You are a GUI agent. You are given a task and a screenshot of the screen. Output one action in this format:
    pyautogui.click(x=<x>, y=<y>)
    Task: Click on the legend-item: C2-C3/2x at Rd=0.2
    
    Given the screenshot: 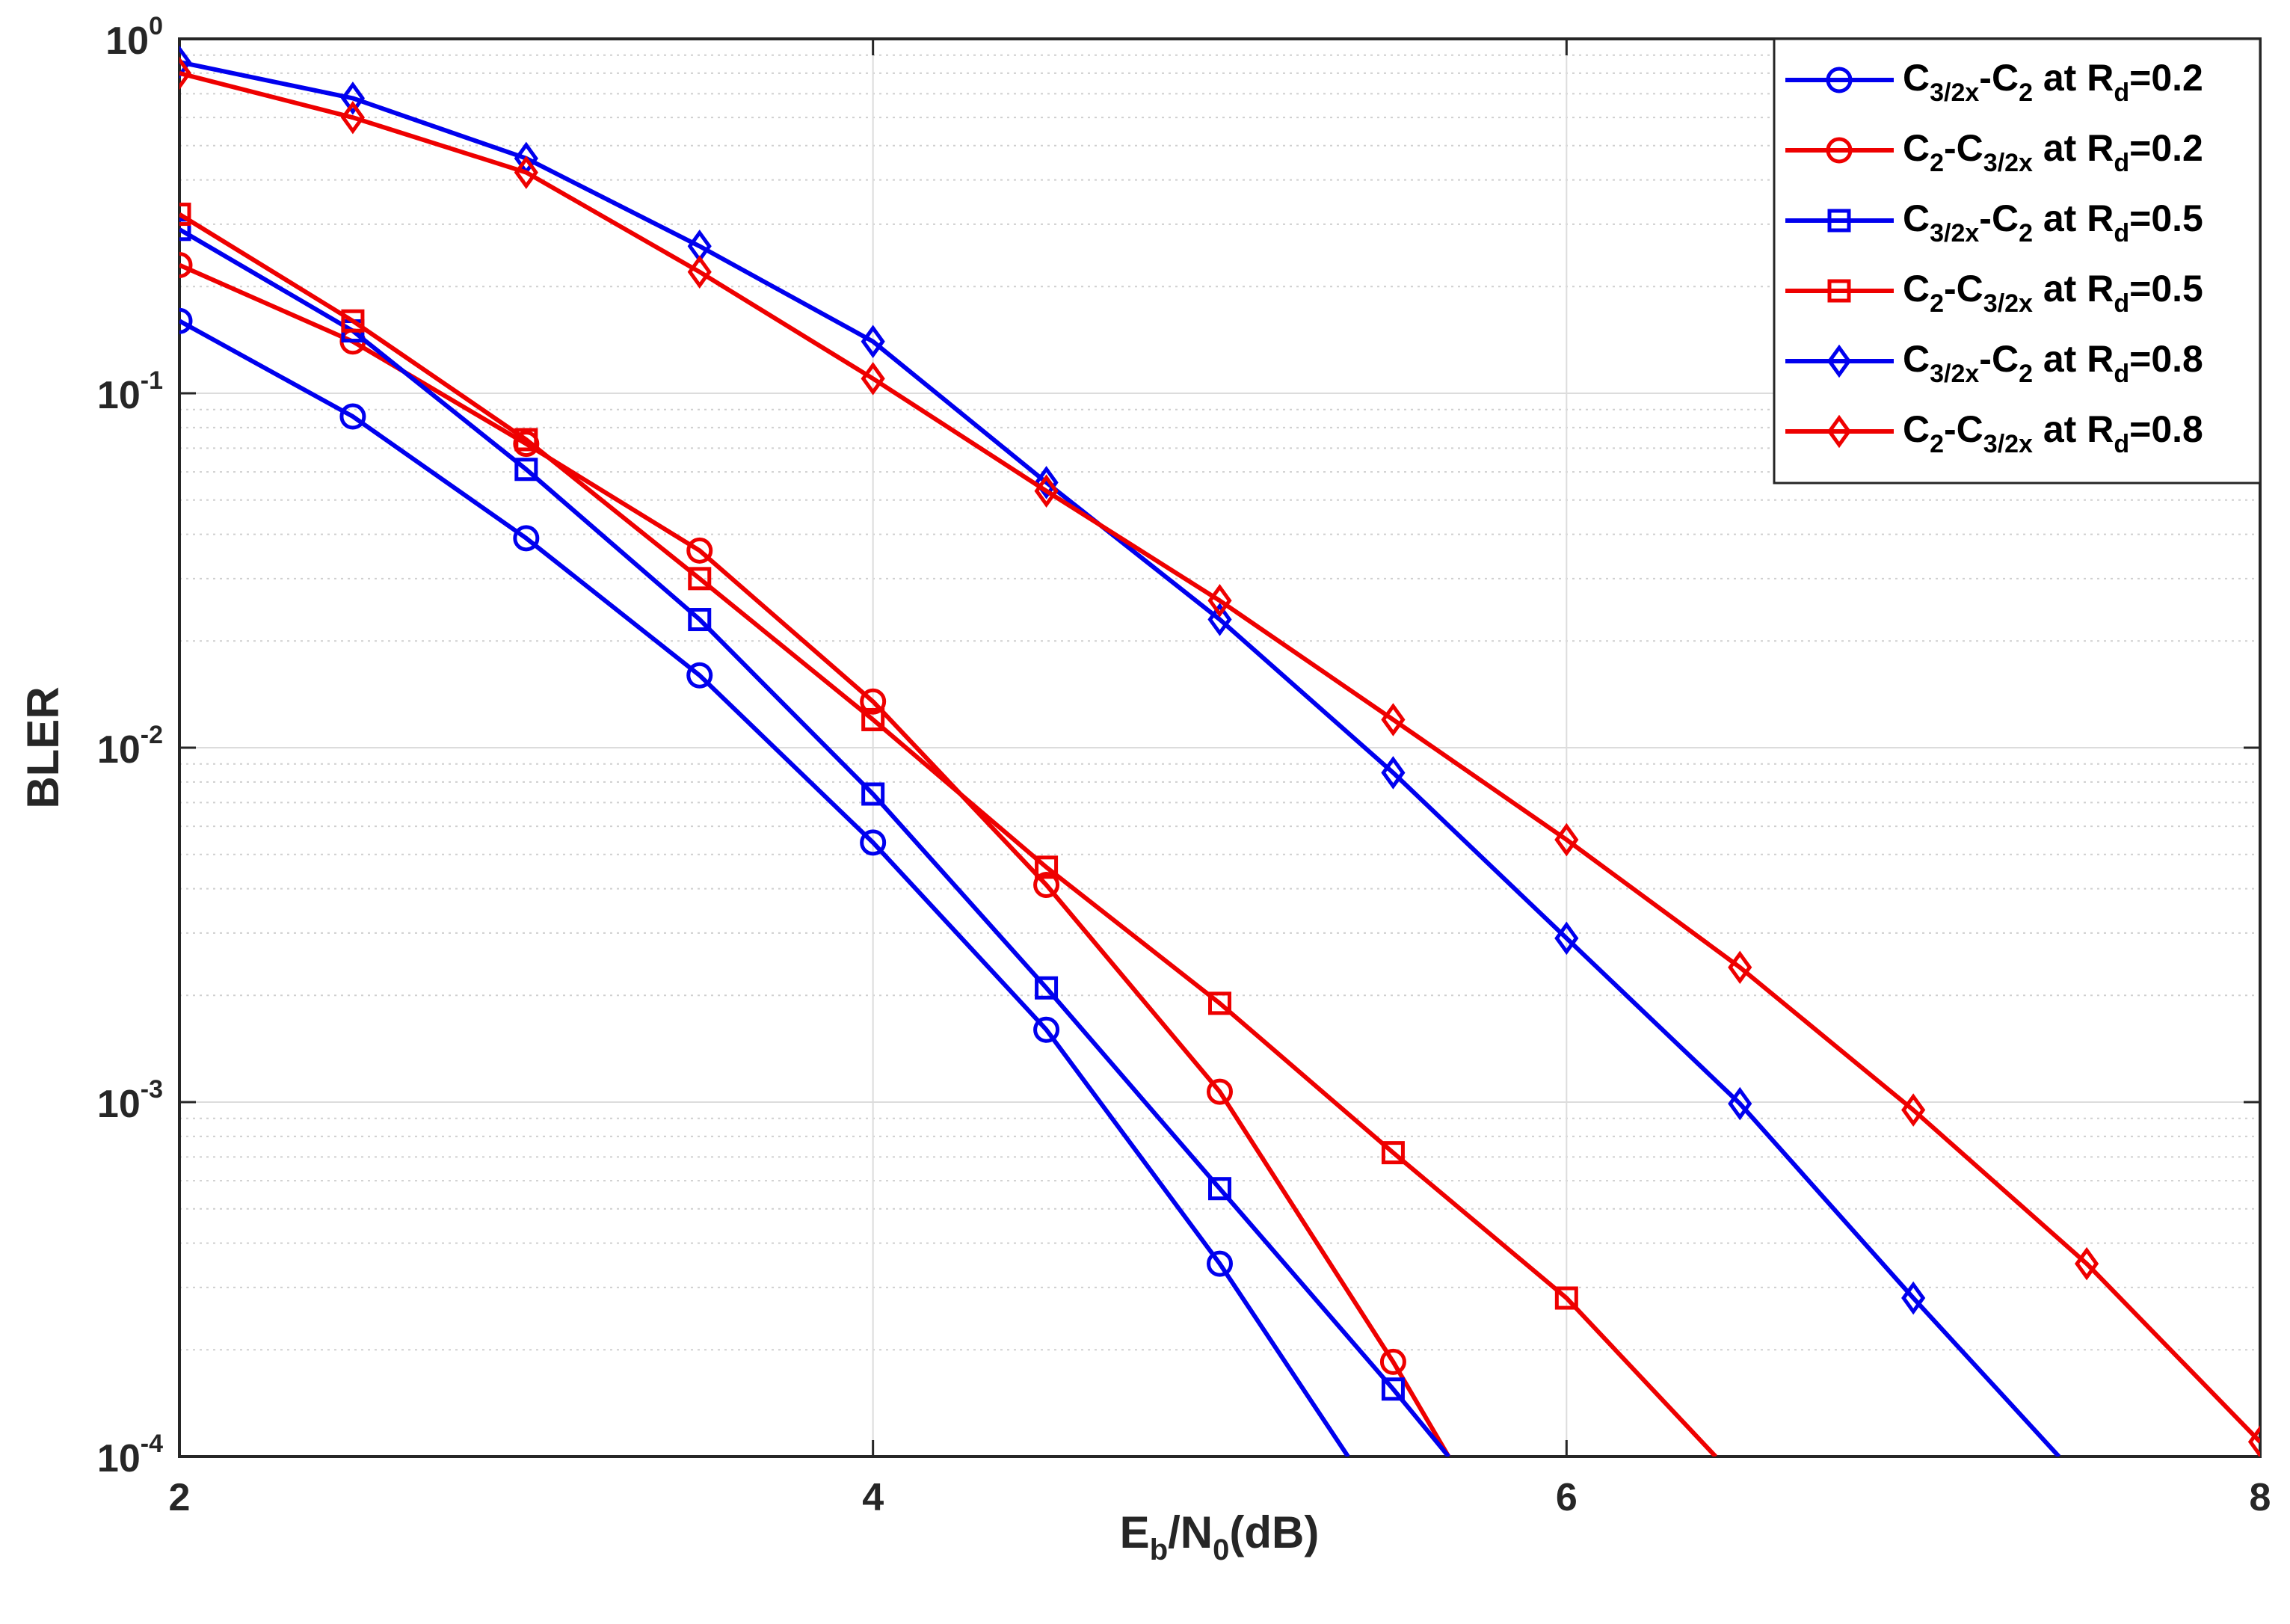 What is the action you would take?
    pyautogui.click(x=1994, y=152)
    